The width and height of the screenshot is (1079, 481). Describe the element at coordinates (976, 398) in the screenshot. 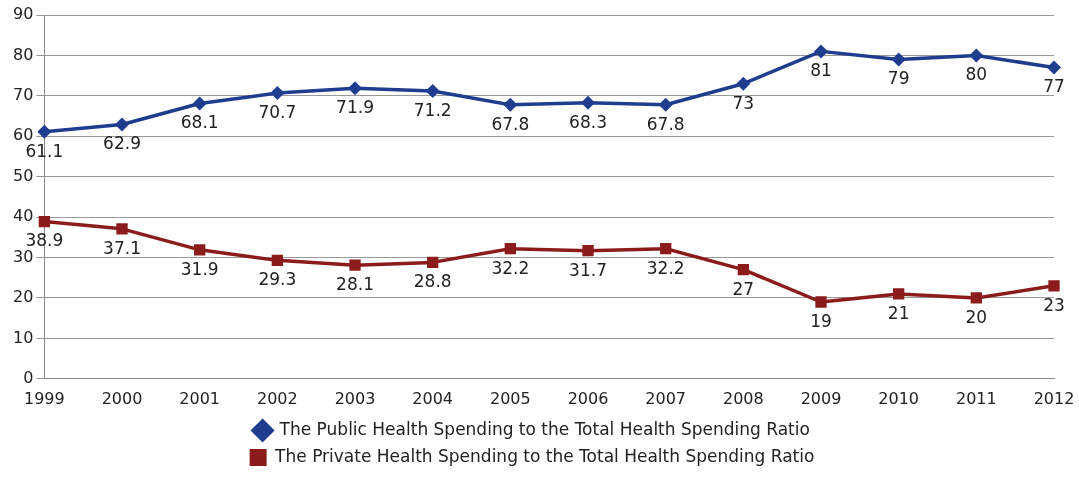

I see `x-tick-label: 2011` at that location.